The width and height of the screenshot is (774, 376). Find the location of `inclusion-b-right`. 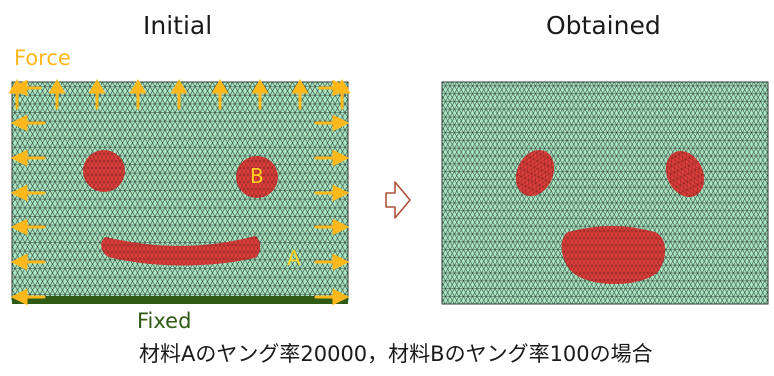

inclusion-b-right is located at coordinates (257, 177).